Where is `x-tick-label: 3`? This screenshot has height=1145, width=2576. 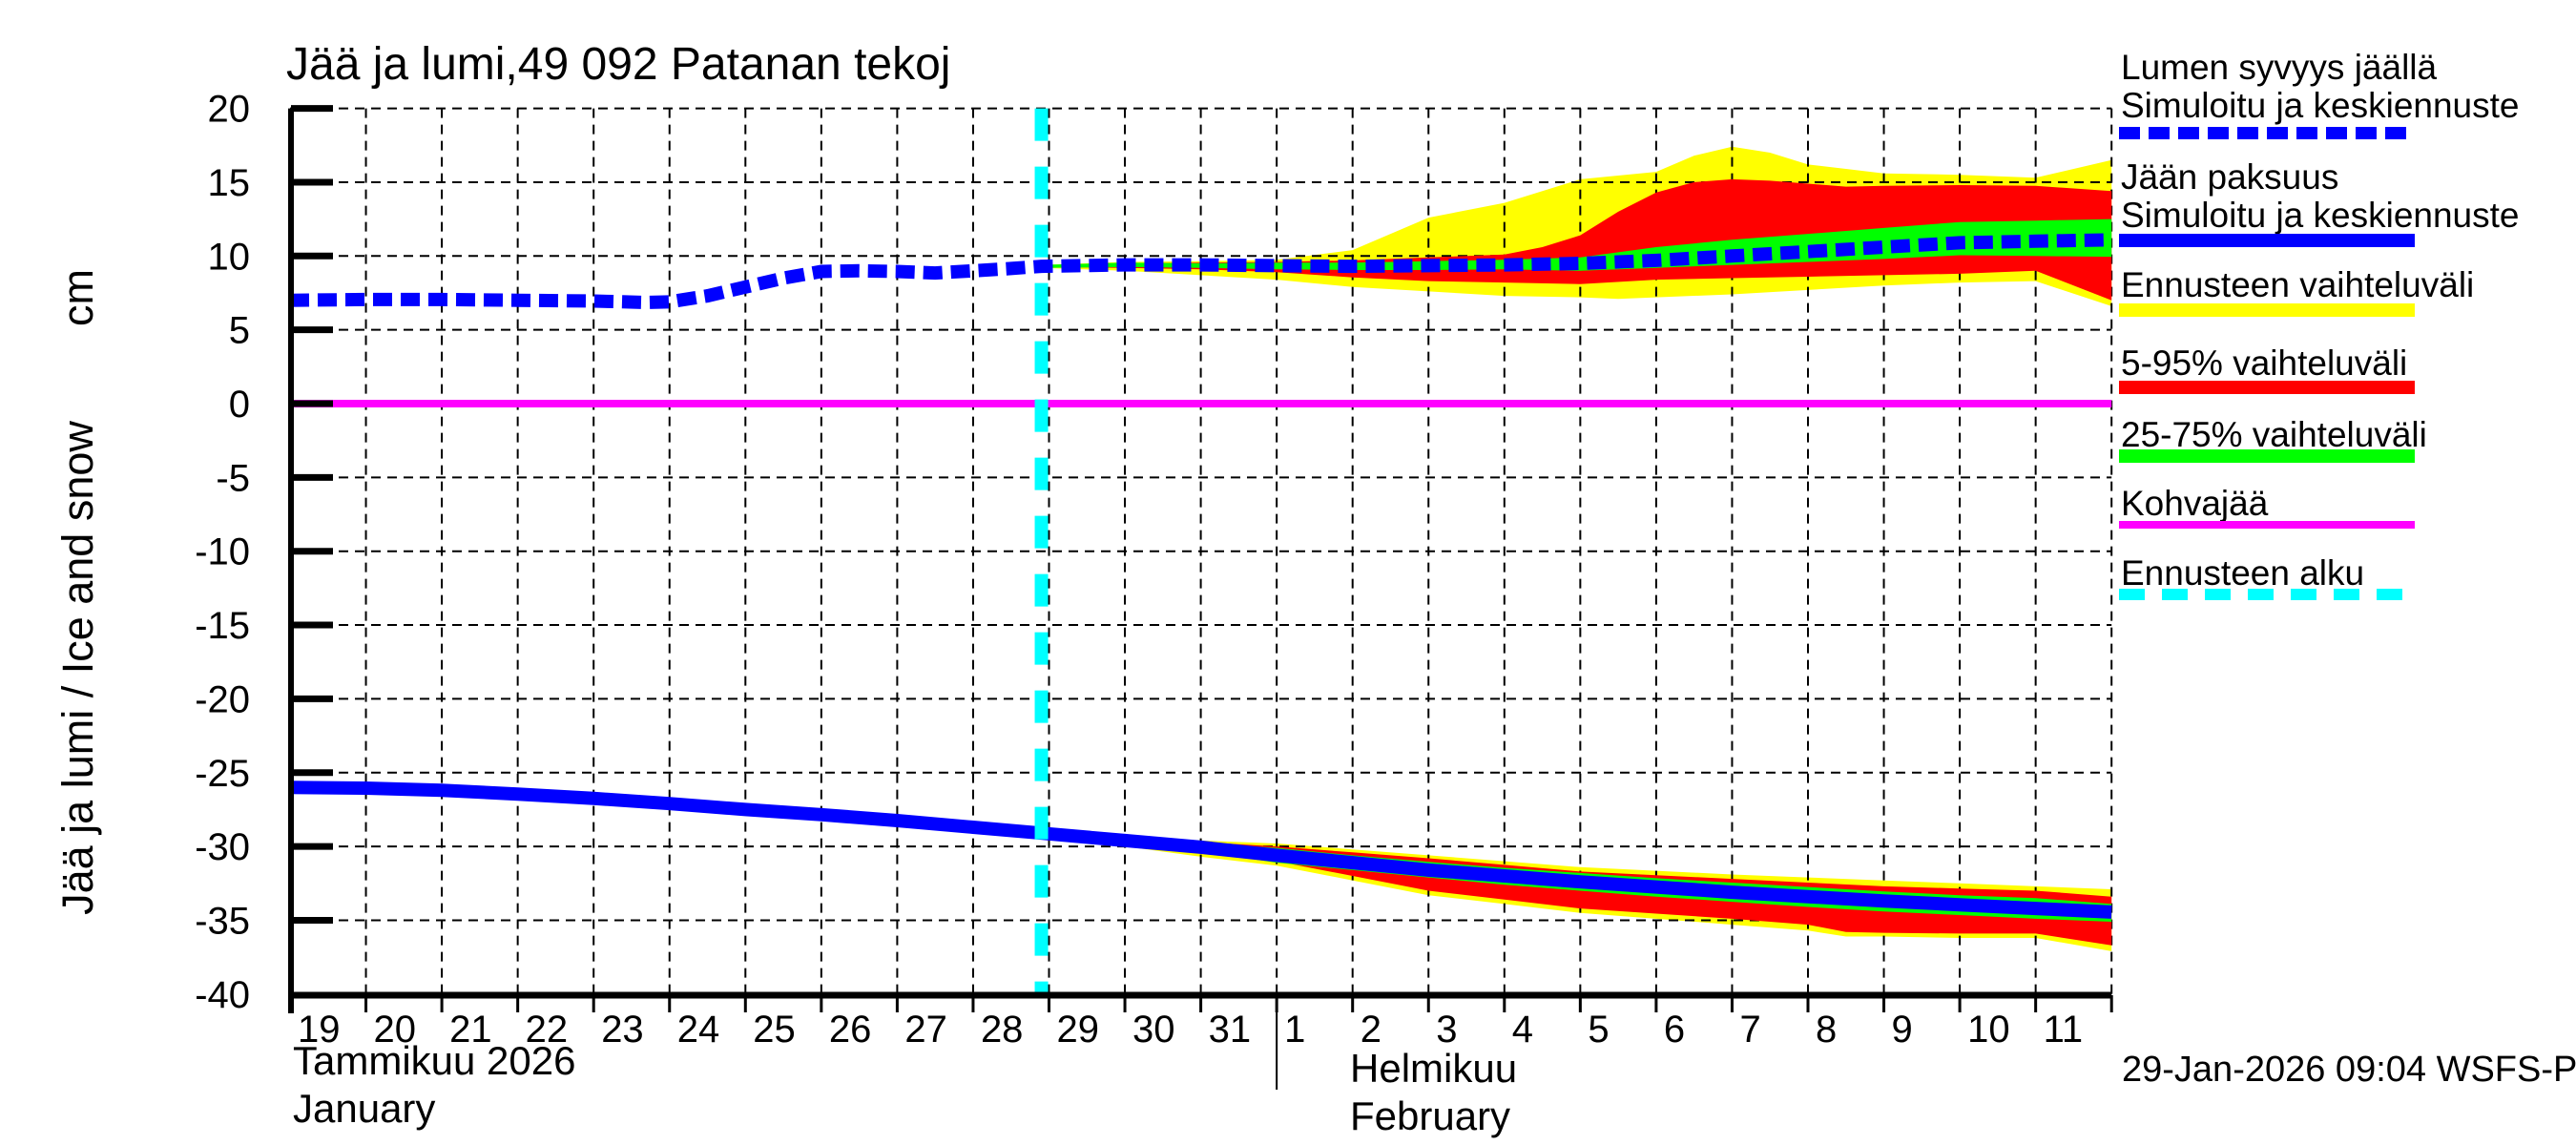
x-tick-label: 3 is located at coordinates (1446, 1030).